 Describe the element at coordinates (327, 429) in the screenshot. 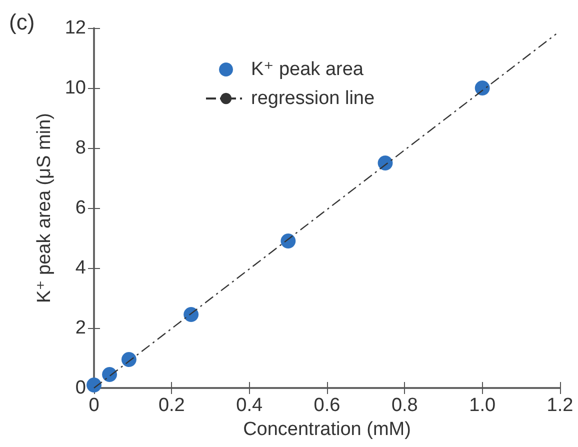

I see `x-axis-title: Concentration (mM)` at that location.